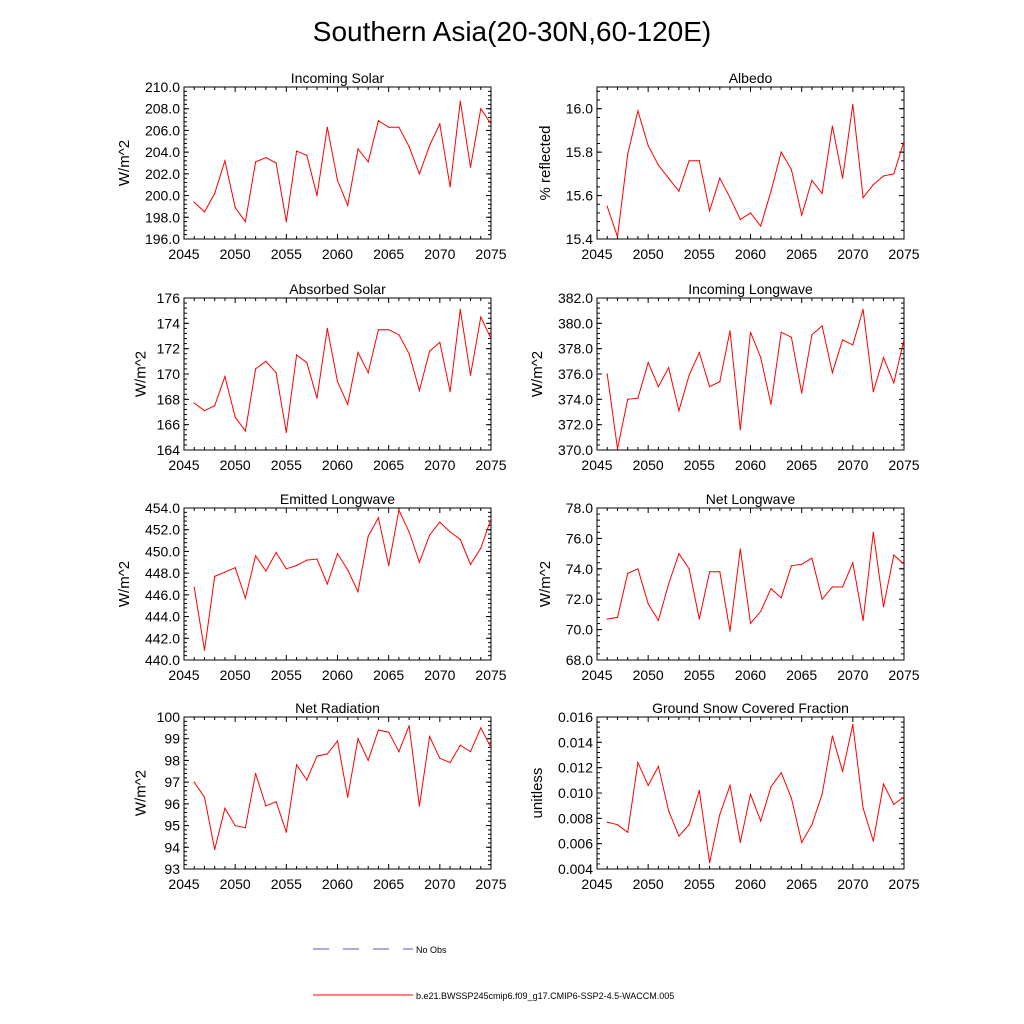 This screenshot has height=1024, width=1024. Describe the element at coordinates (575, 717) in the screenshot. I see `y-tick-label: 0.016` at that location.